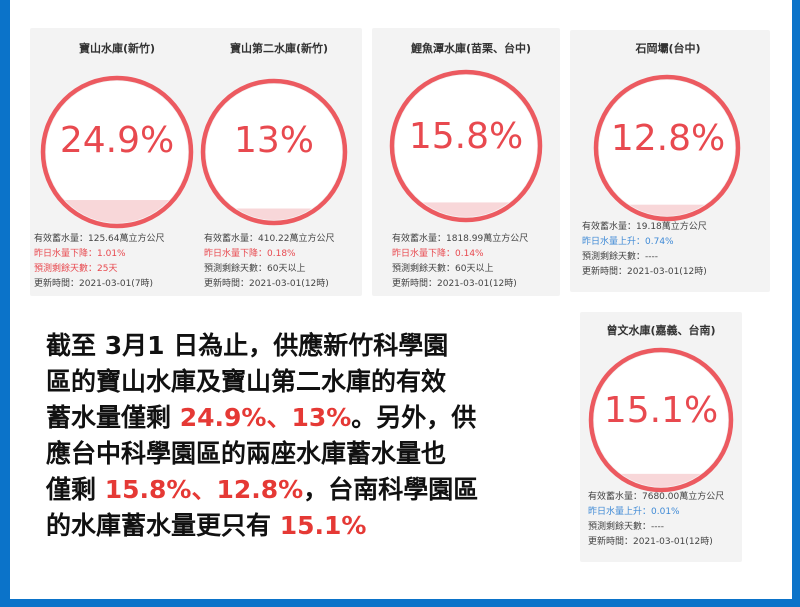 This screenshot has width=800, height=607. Describe the element at coordinates (391, 489) in the screenshot. I see `caption-text: ，台南科學園區` at that location.